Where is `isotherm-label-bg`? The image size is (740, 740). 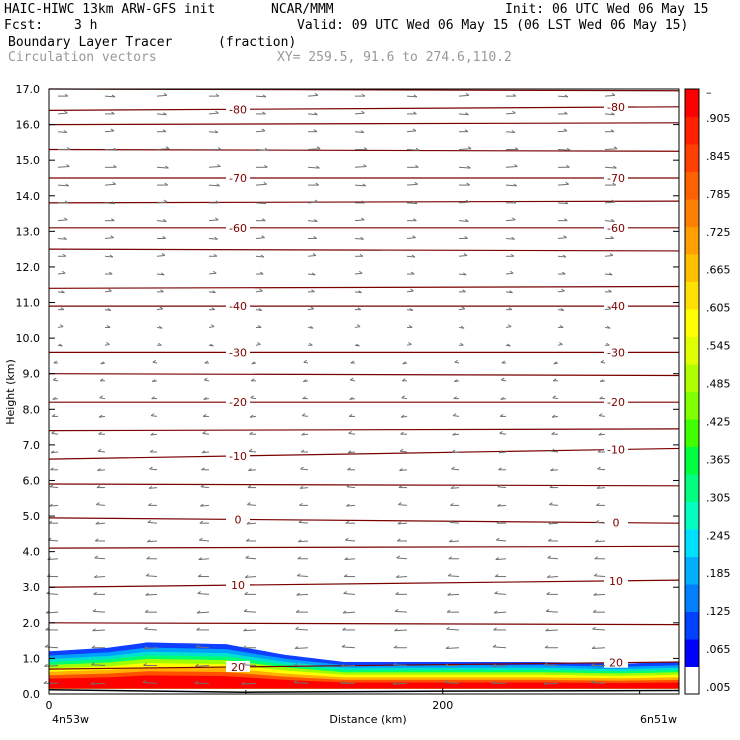
isotherm-label-bg is located at coordinates (616, 662).